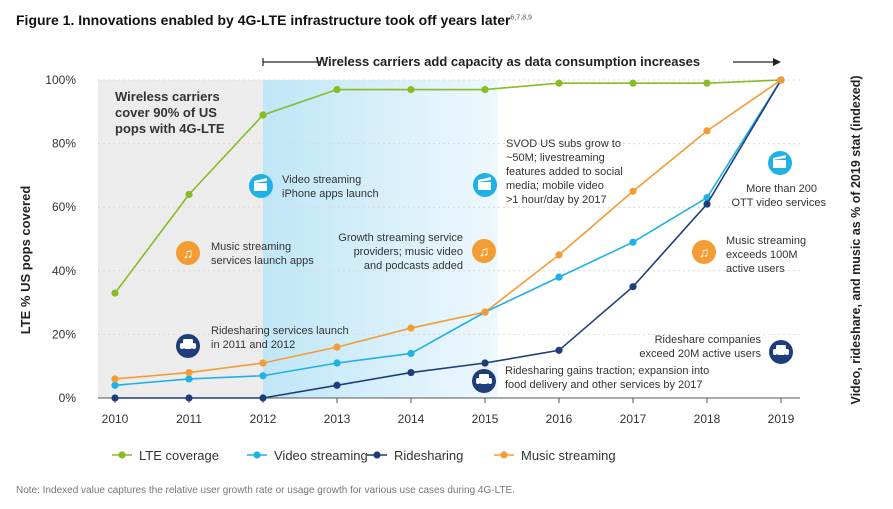 The image size is (893, 509). What do you see at coordinates (330, 194) in the screenshot?
I see `svg-text: iPhone apps launch` at bounding box center [330, 194].